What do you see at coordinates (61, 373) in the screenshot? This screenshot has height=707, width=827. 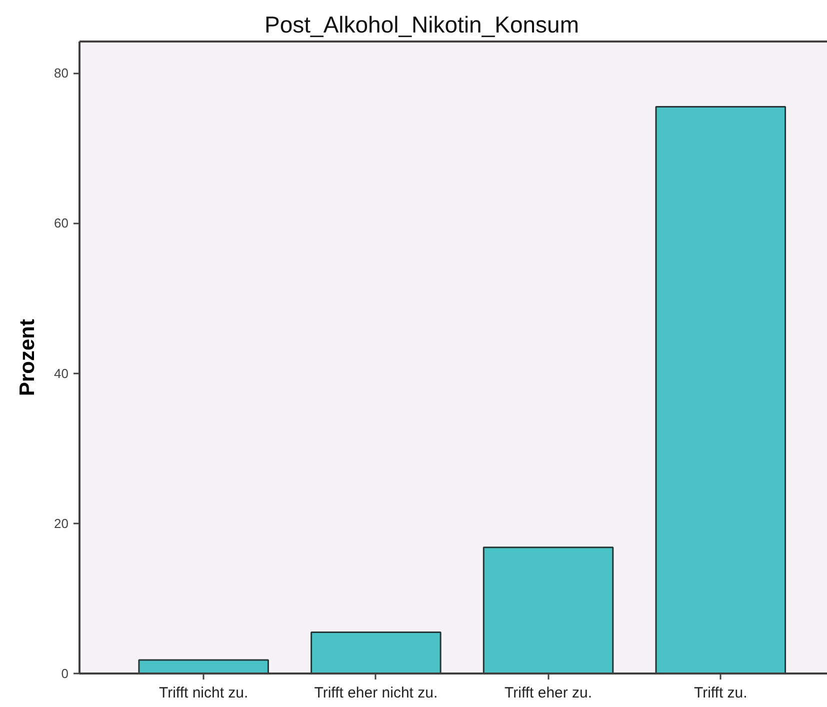 I see `y-tick-label: 40` at bounding box center [61, 373].